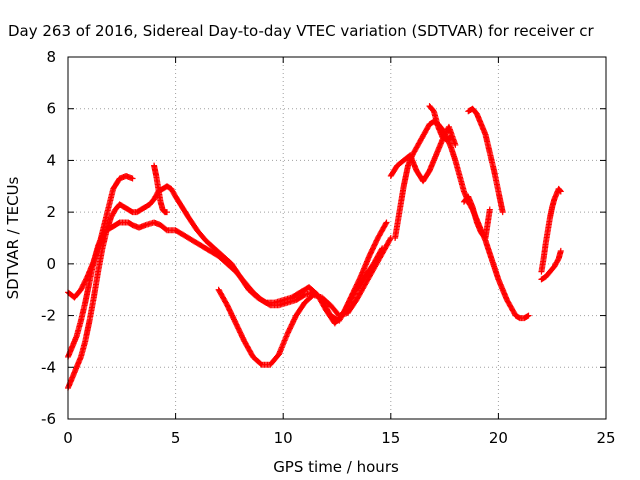  I want to click on y-tick-label: 2, so click(51, 212).